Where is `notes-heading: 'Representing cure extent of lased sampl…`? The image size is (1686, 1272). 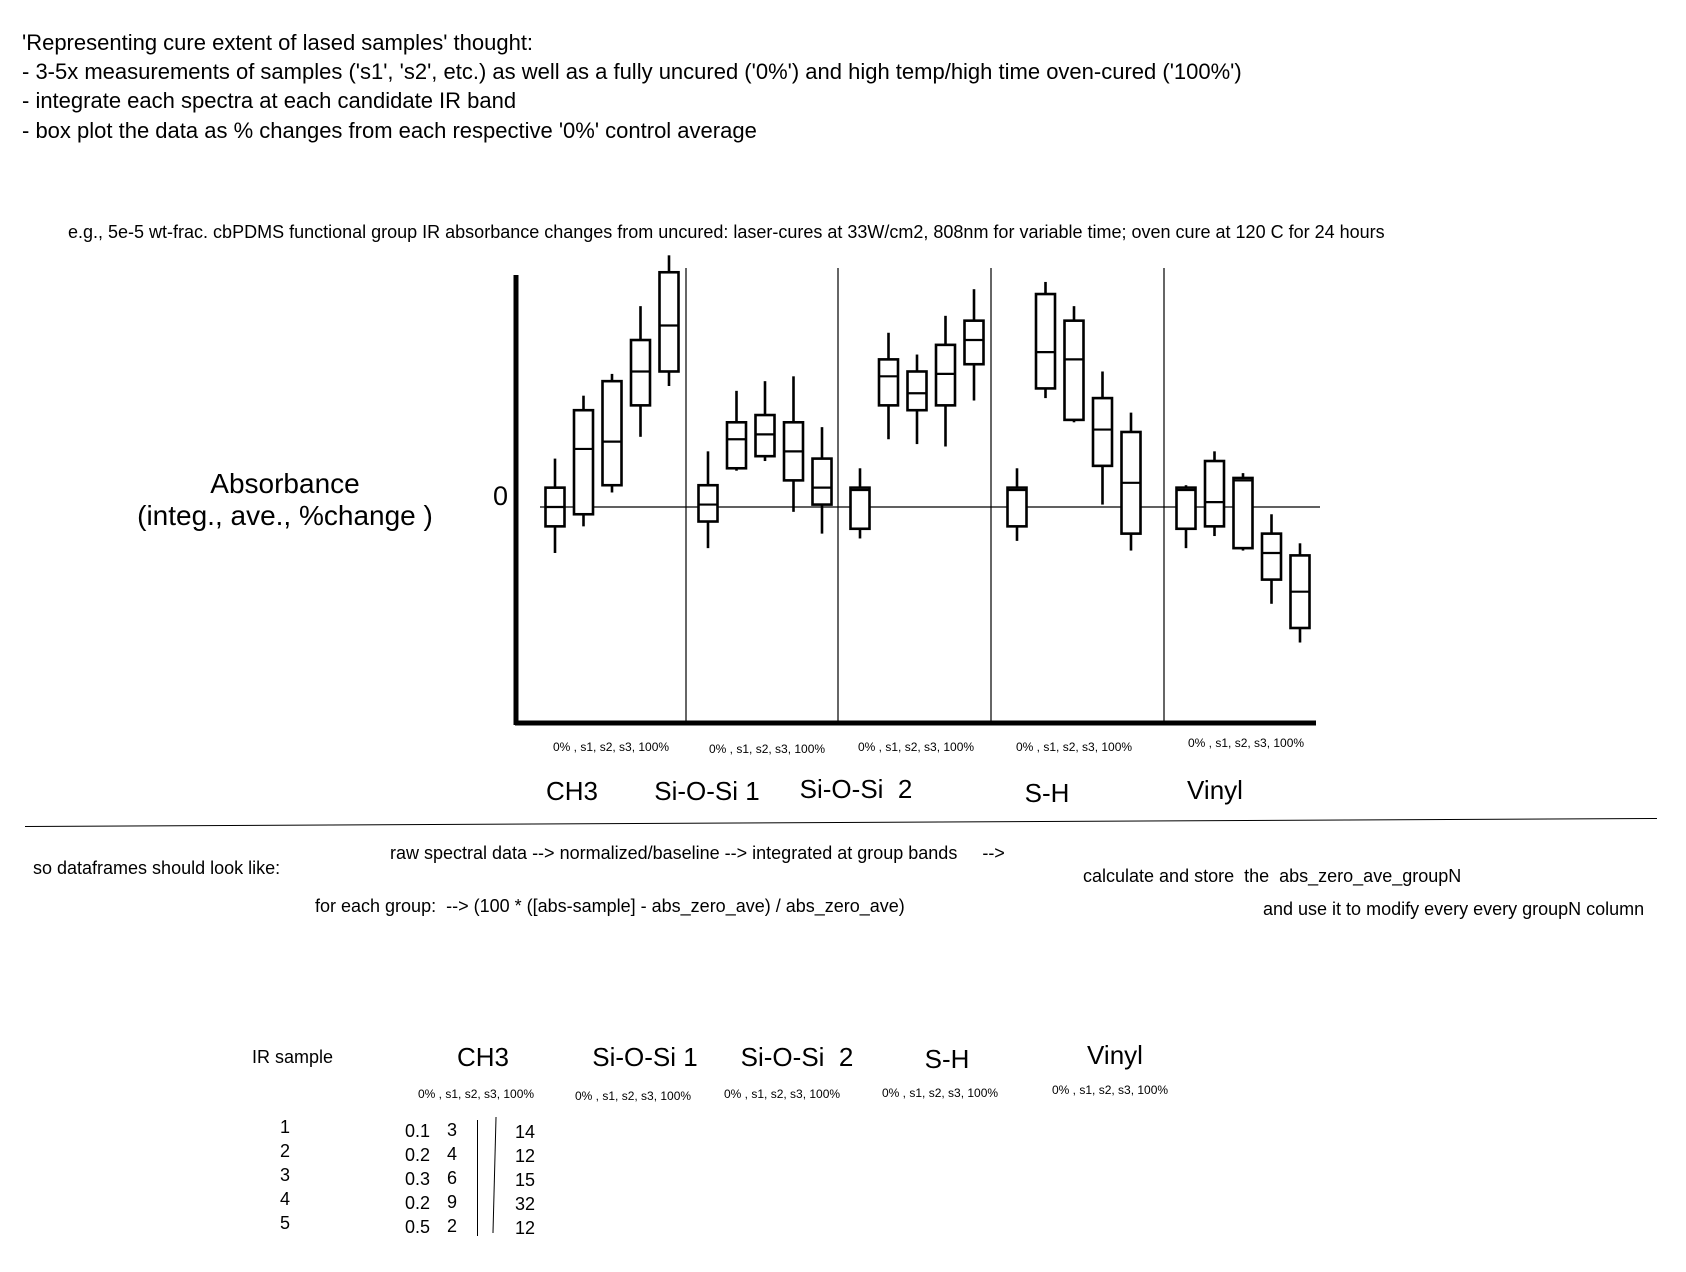
notes-heading: 'Representing cure extent of lased sampl… is located at coordinates (278, 42).